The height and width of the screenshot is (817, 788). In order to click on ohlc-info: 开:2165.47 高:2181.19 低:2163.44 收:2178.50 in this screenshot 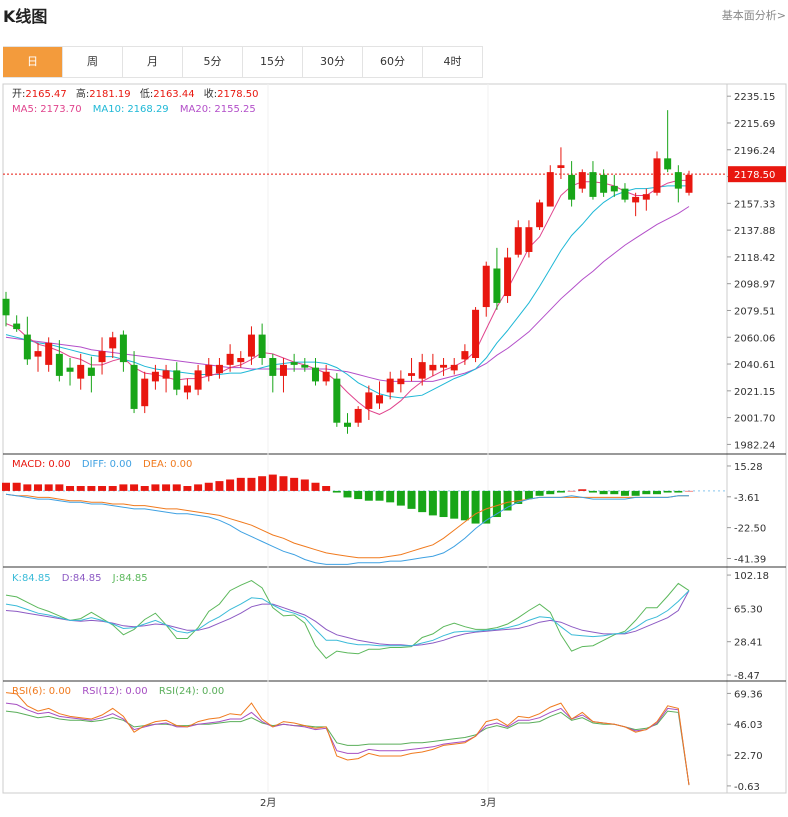, I will do `click(135, 93)`.